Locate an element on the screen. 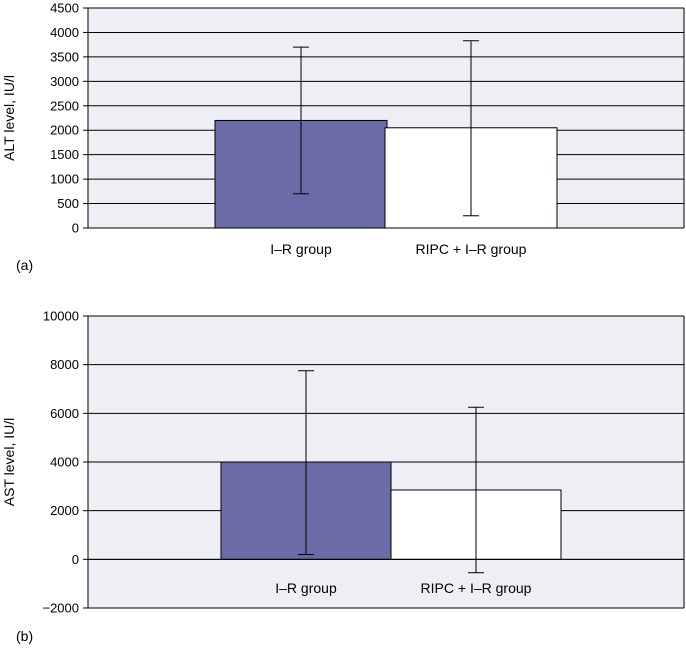 This screenshot has width=686, height=648. y-tick-label: 10000 is located at coordinates (61, 316).